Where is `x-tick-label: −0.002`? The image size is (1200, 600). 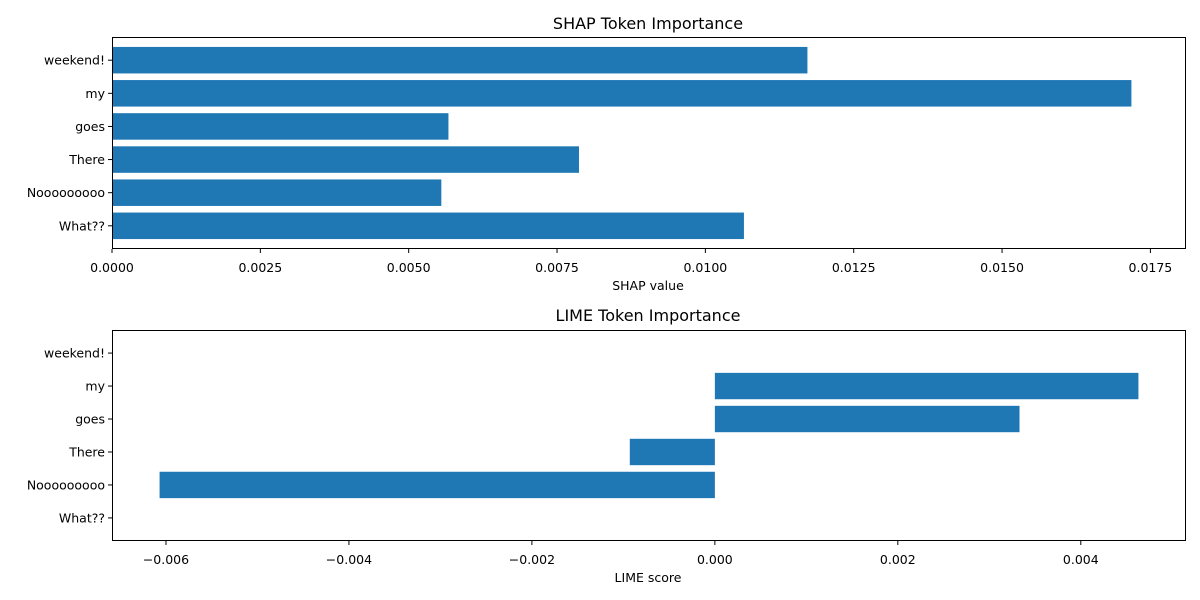 x-tick-label: −0.002 is located at coordinates (532, 559).